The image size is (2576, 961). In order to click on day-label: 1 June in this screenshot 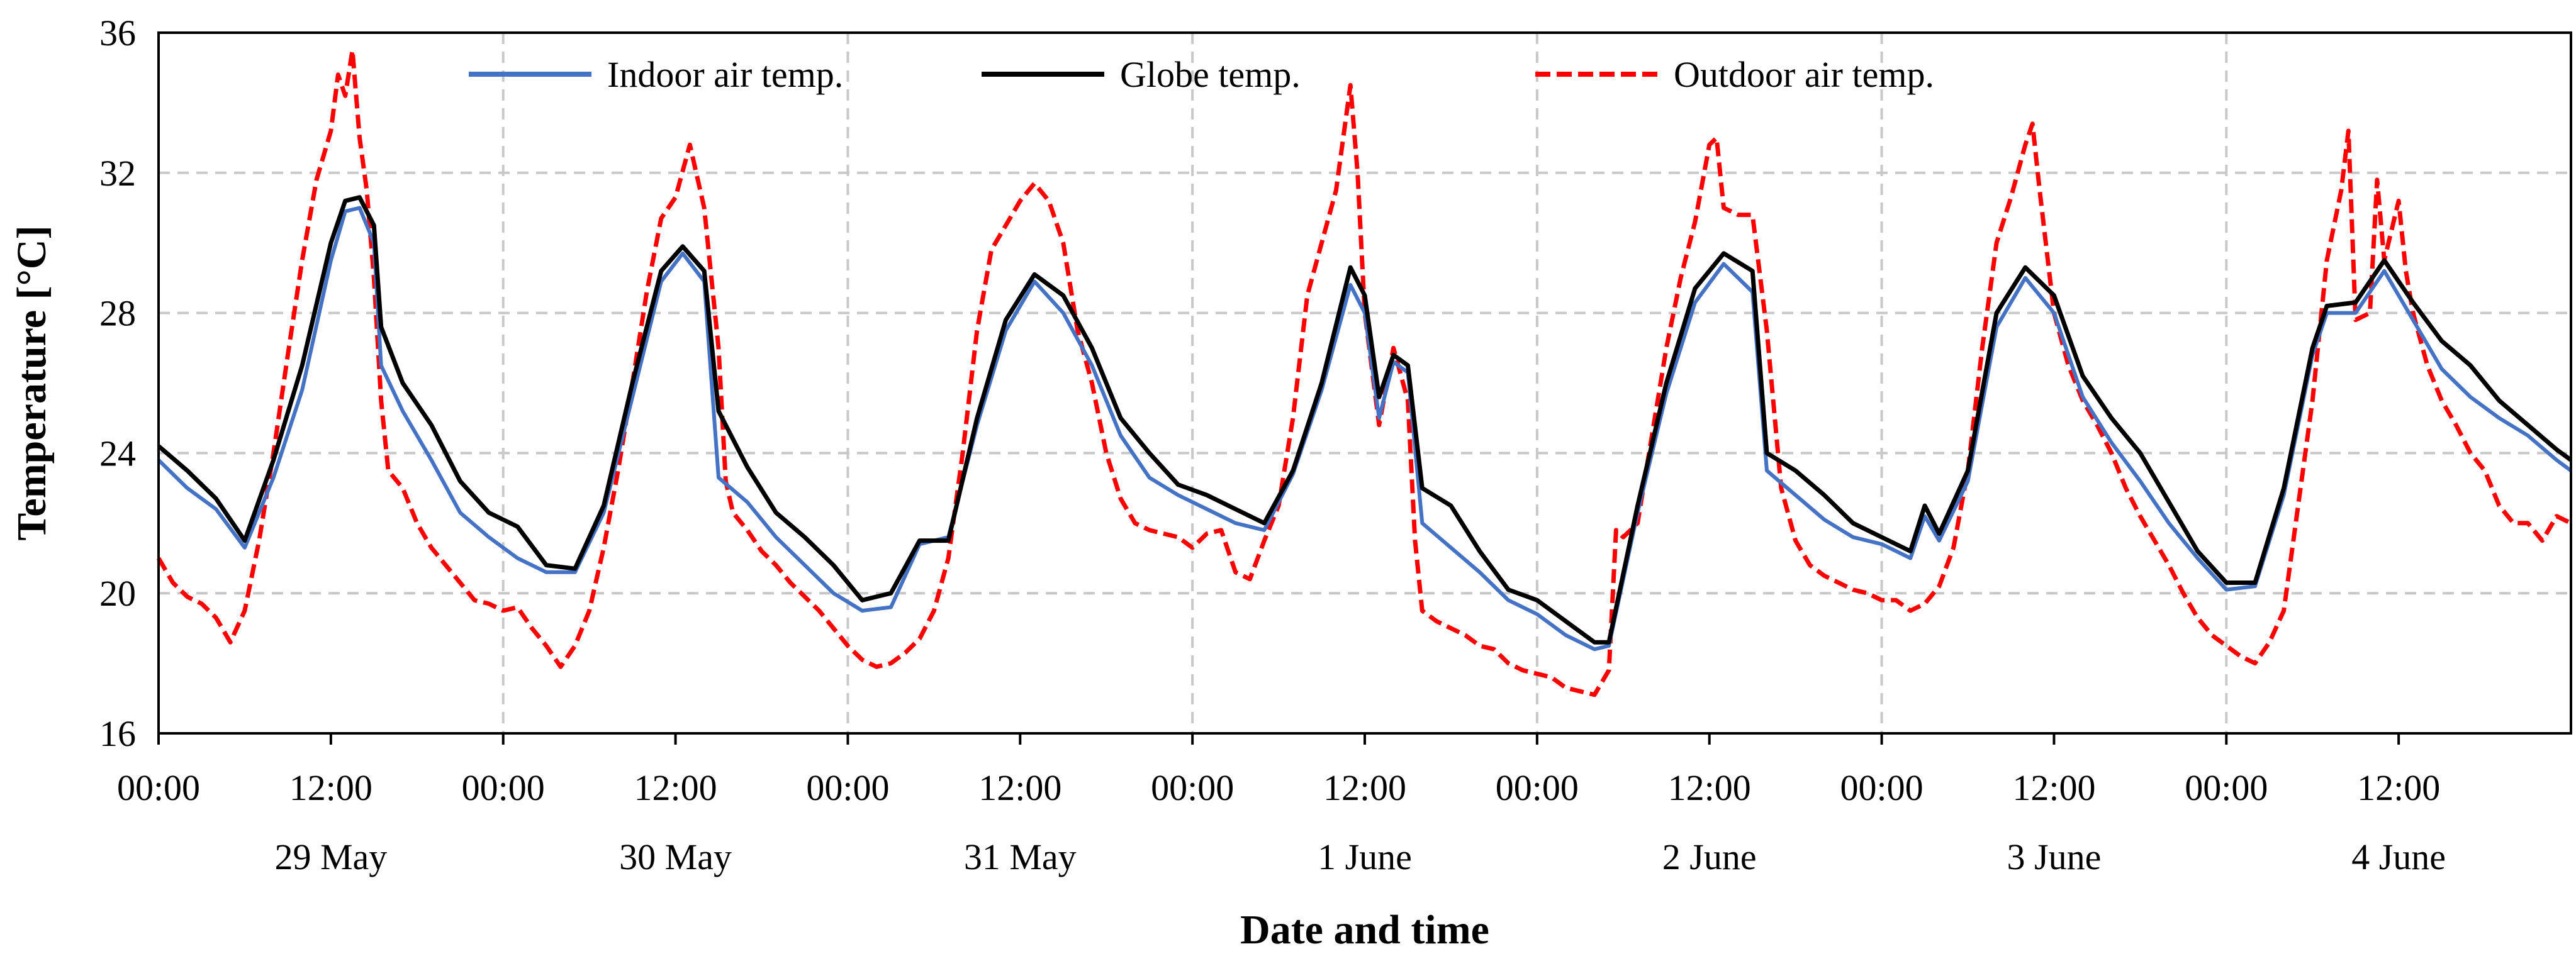, I will do `click(1365, 857)`.